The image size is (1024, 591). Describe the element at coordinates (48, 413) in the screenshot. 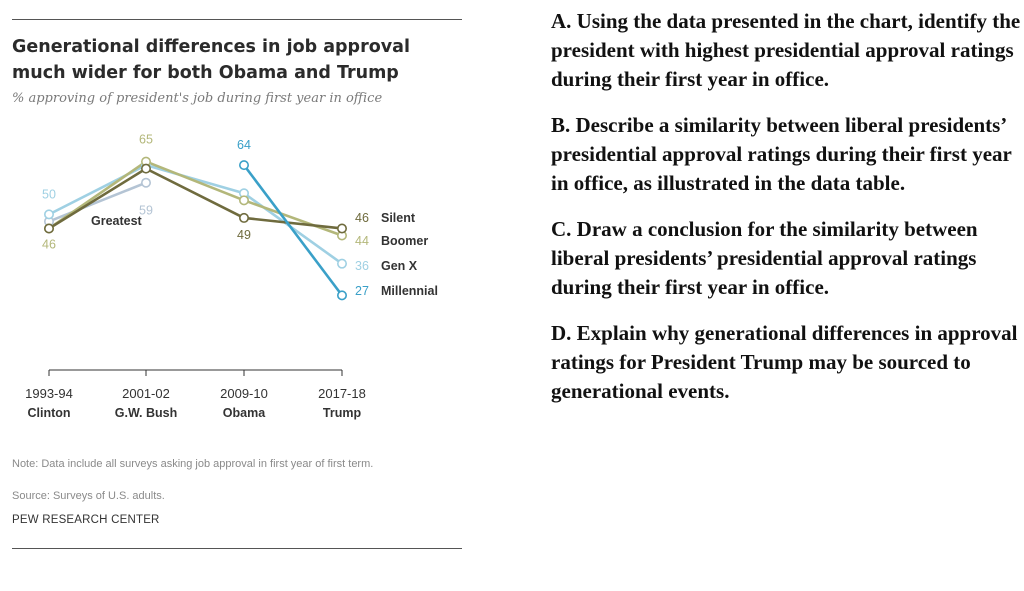

I see `x-tick-sublabel: Clinton` at that location.